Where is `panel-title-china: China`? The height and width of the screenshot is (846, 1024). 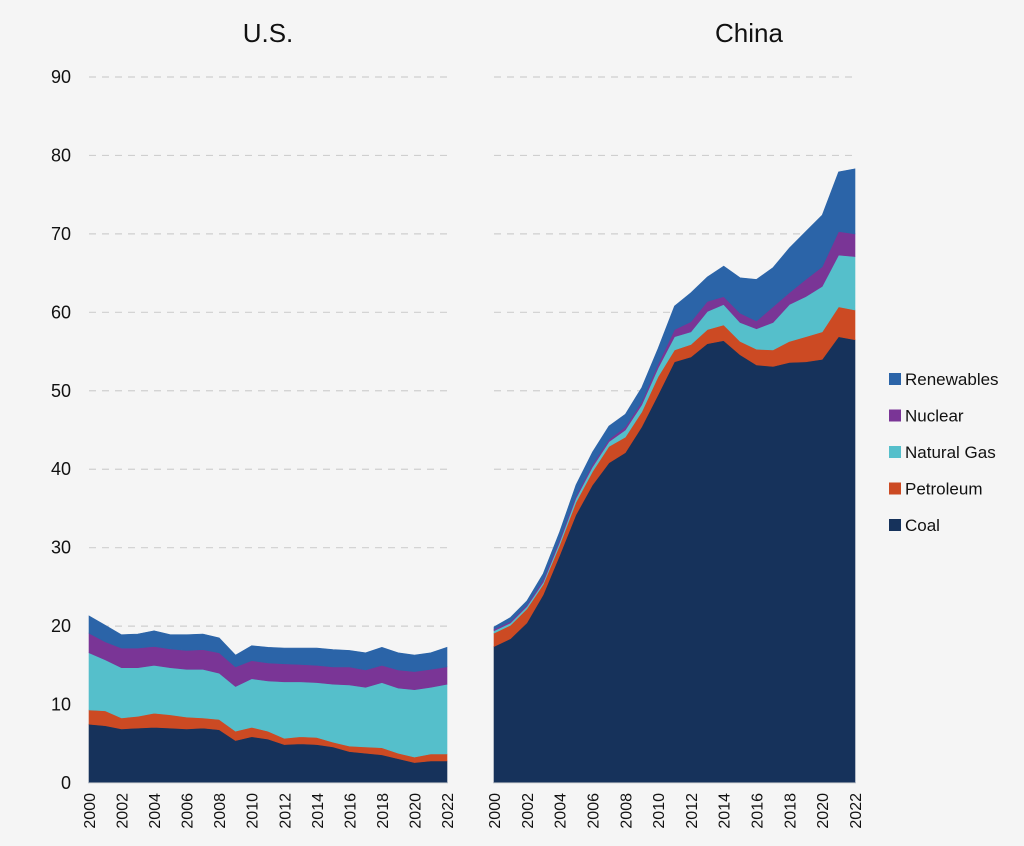
panel-title-china: China is located at coordinates (749, 33).